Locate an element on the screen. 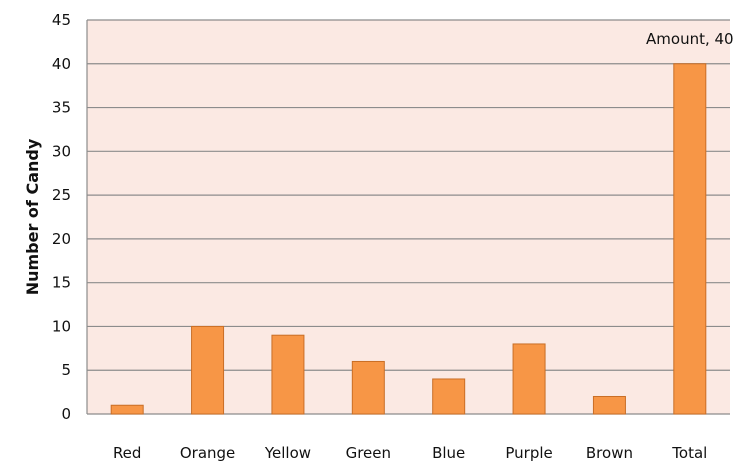 This screenshot has width=756, height=465. data-labels: Amount, 40 is located at coordinates (690, 39).